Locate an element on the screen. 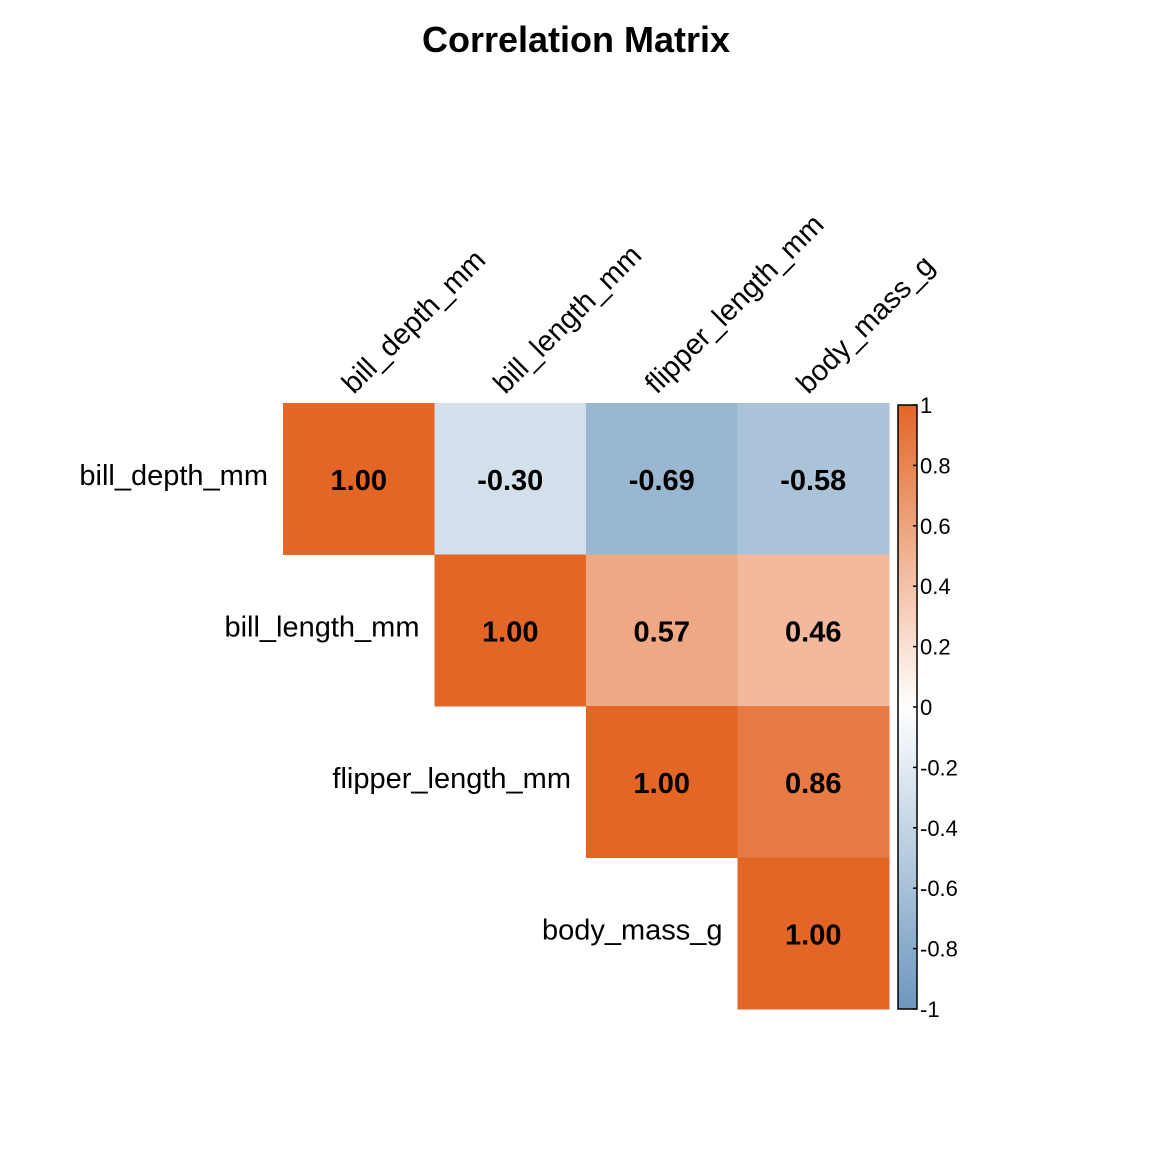 The height and width of the screenshot is (1152, 1152). colorbar-tick-label: -0.8 is located at coordinates (939, 949).